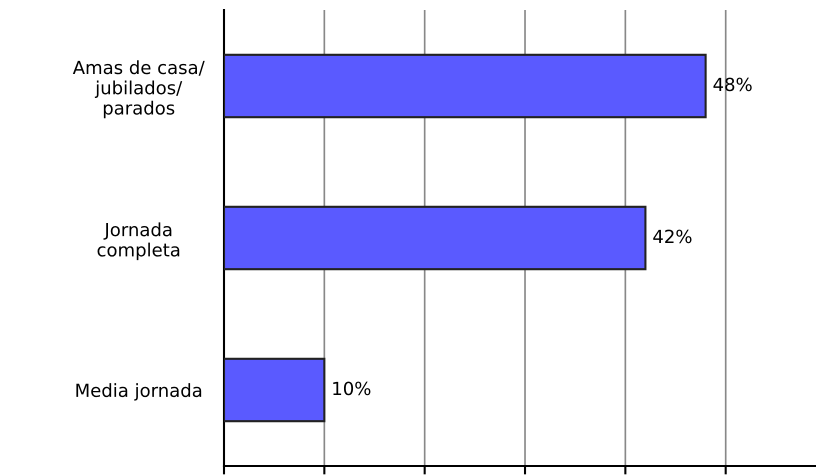  I want to click on data-label: 42%, so click(672, 237).